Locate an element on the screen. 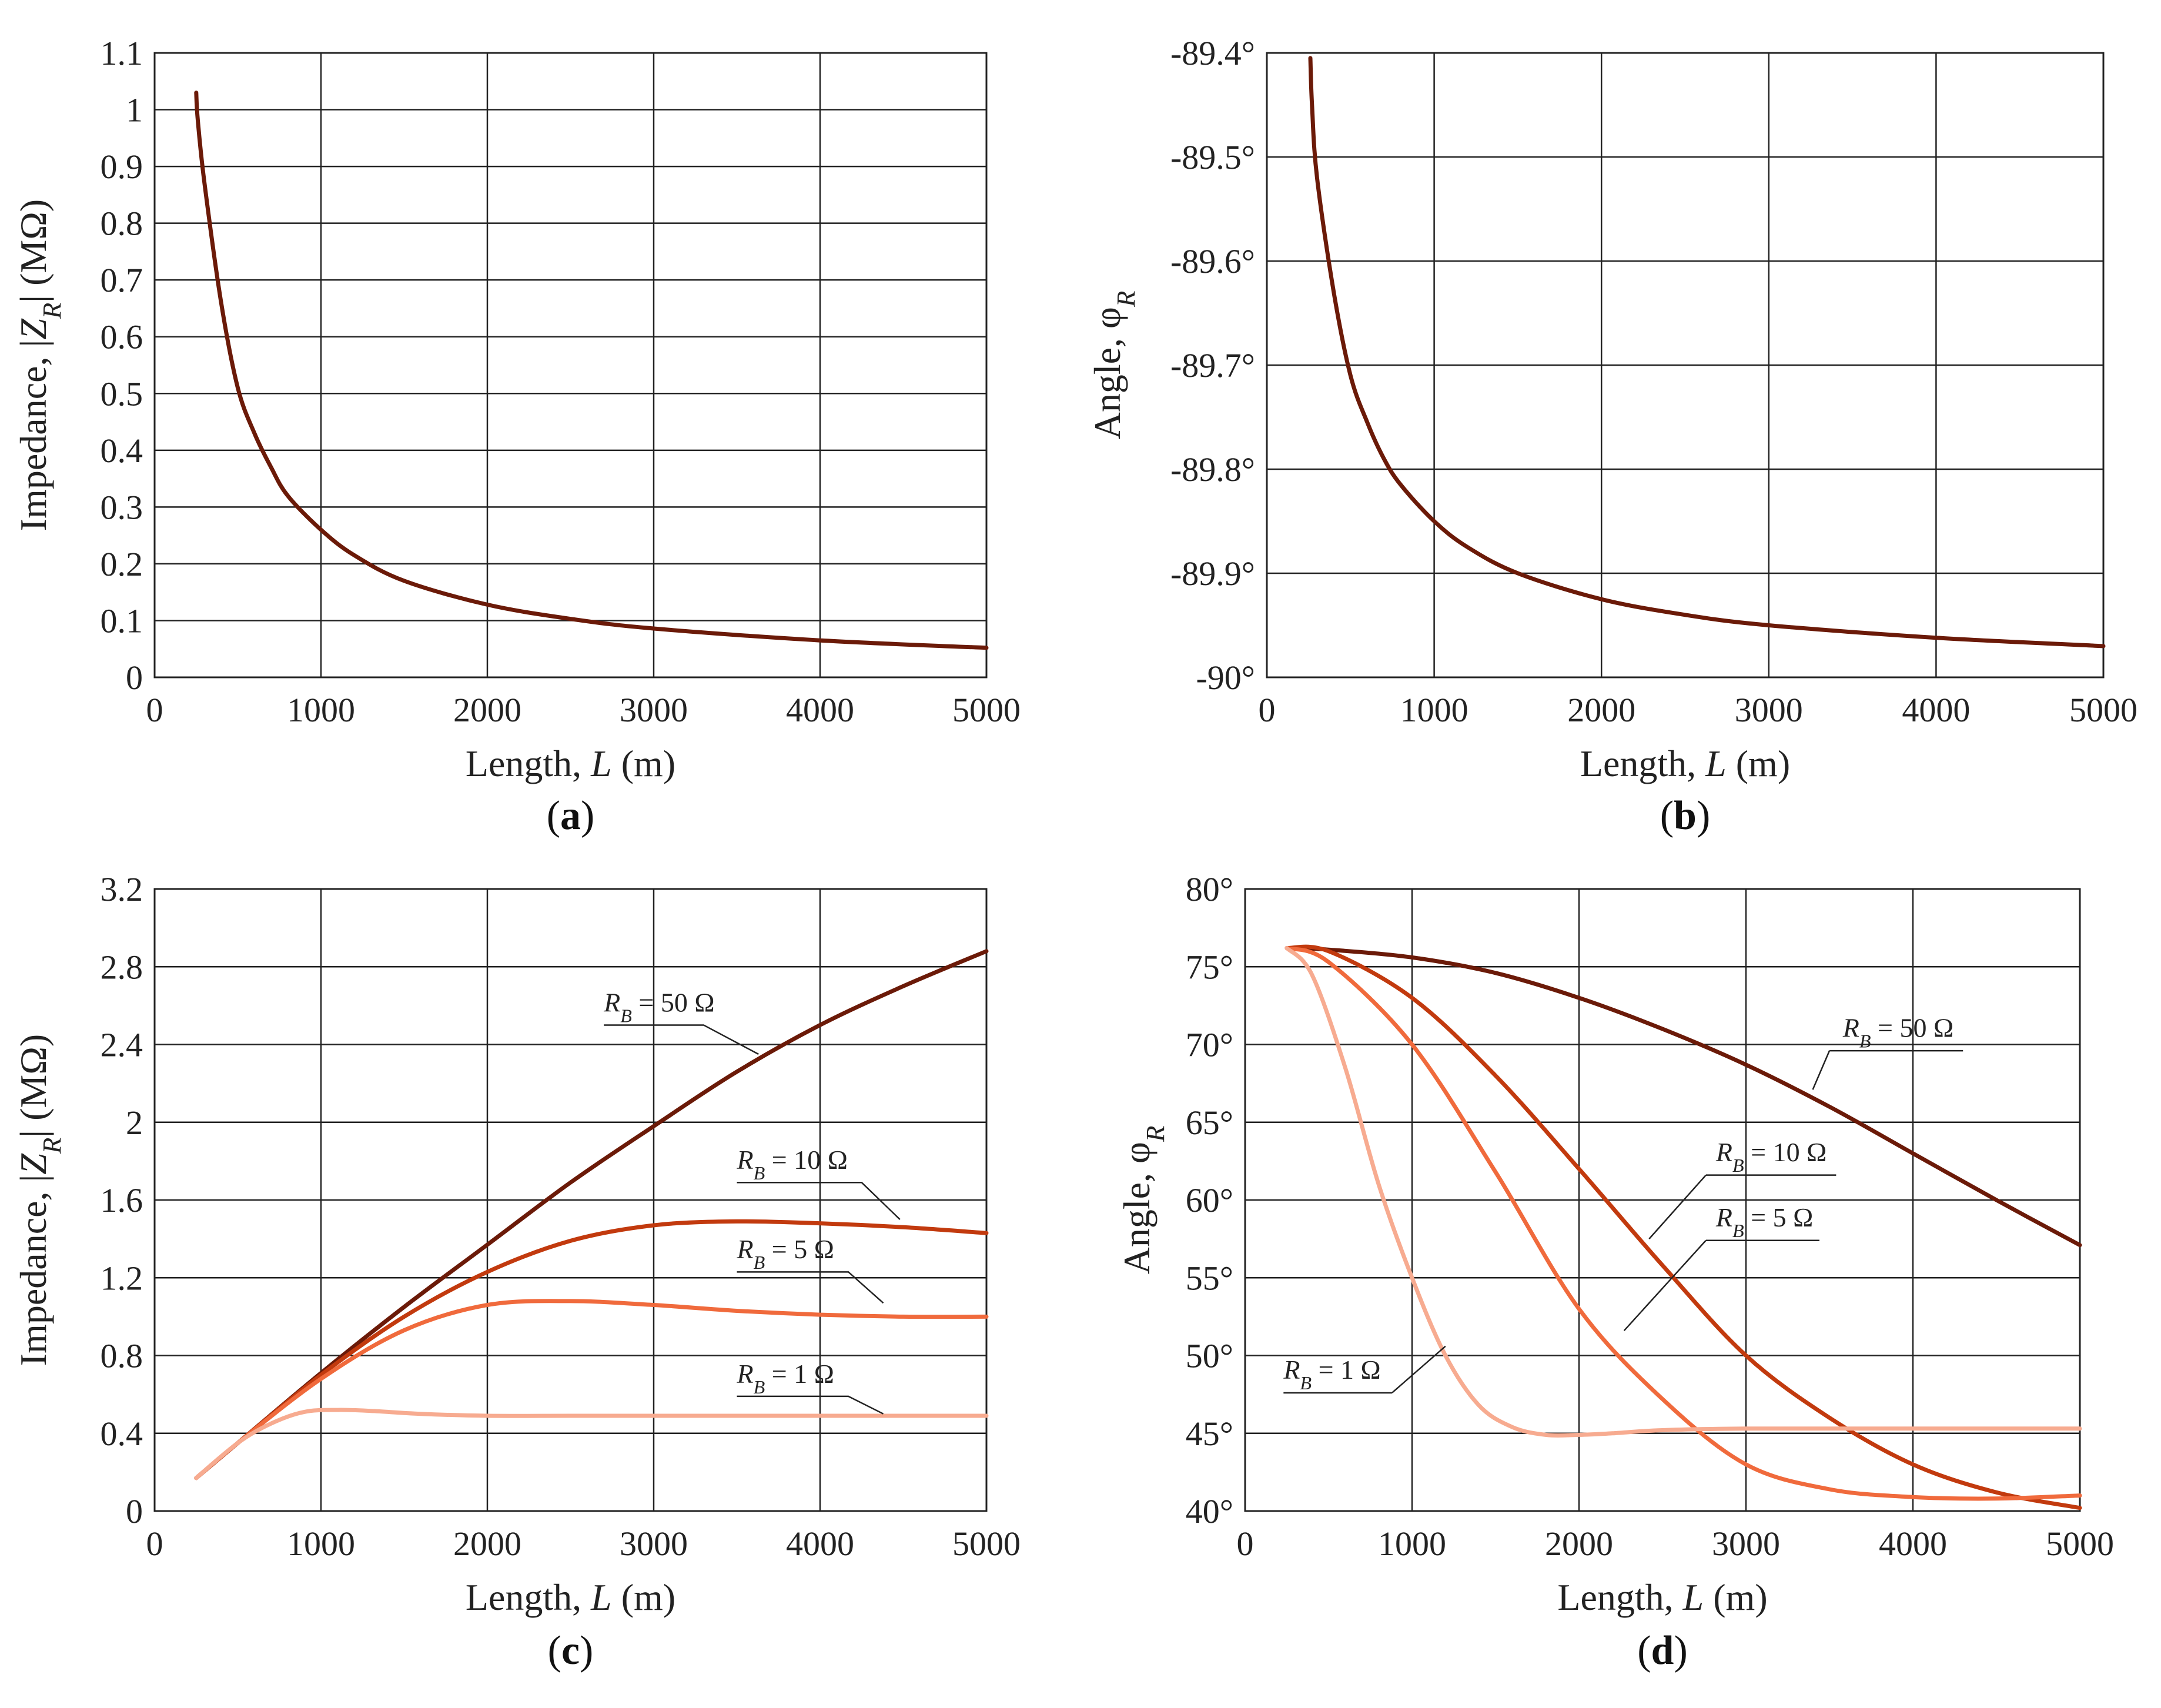 The height and width of the screenshot is (1708, 2161). y-tick-label: 0.6 is located at coordinates (122, 337).